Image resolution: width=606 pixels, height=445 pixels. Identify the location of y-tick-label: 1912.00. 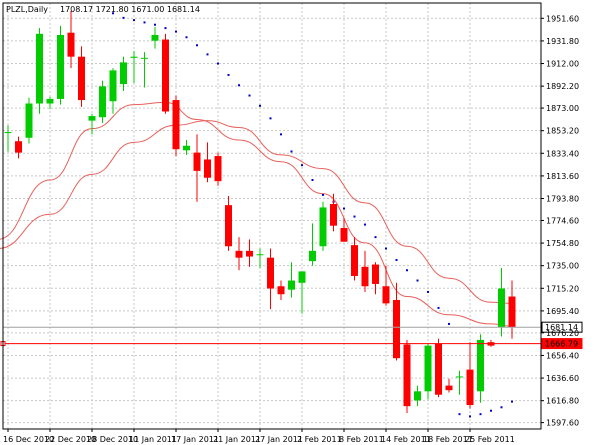
(562, 64).